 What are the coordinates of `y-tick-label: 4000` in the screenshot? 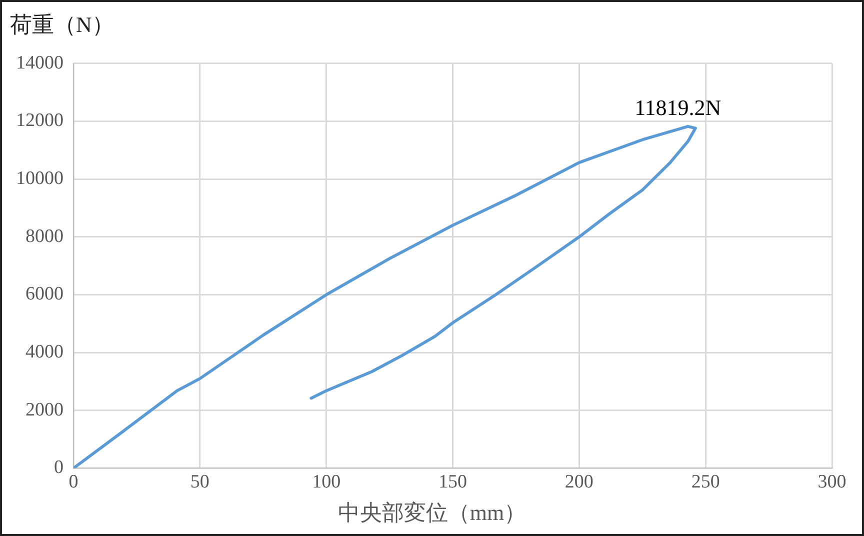 It's located at (45, 352).